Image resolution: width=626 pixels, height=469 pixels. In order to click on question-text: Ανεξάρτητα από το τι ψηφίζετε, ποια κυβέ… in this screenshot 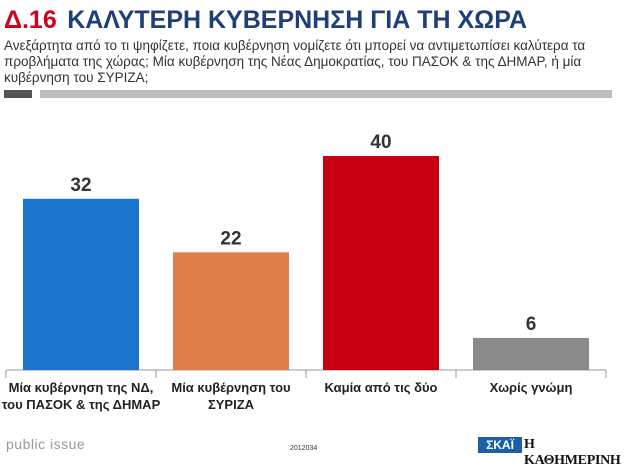, I will do `click(295, 61)`.